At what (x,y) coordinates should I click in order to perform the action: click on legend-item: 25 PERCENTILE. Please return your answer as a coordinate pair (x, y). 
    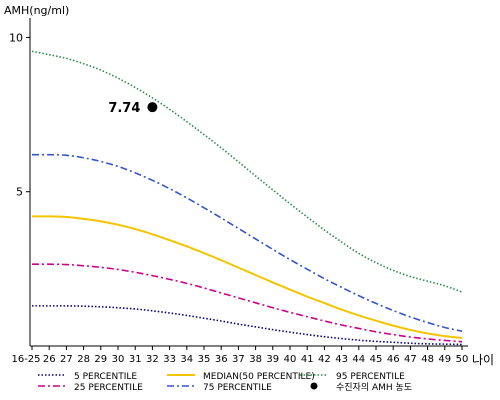
    Looking at the image, I should click on (90, 388).